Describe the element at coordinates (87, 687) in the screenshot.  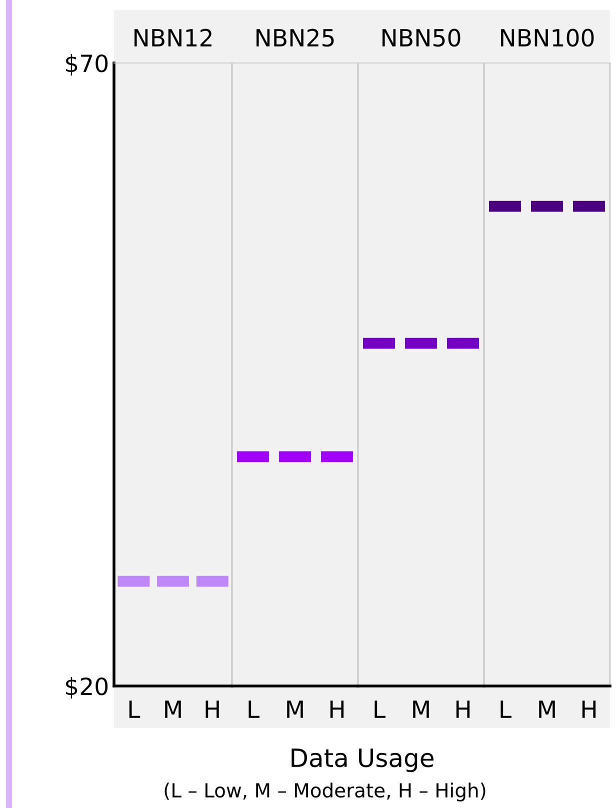
I see `y-tick-label: $20` at that location.